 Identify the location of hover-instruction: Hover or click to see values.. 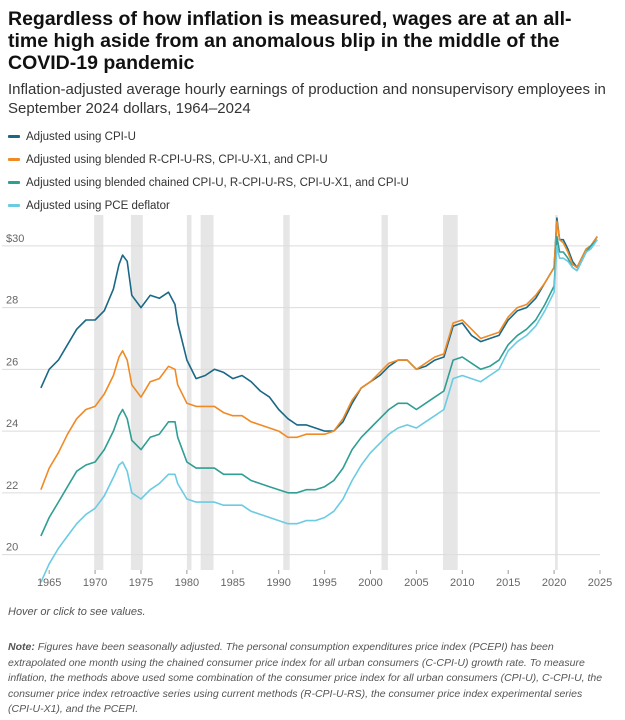
(77, 612).